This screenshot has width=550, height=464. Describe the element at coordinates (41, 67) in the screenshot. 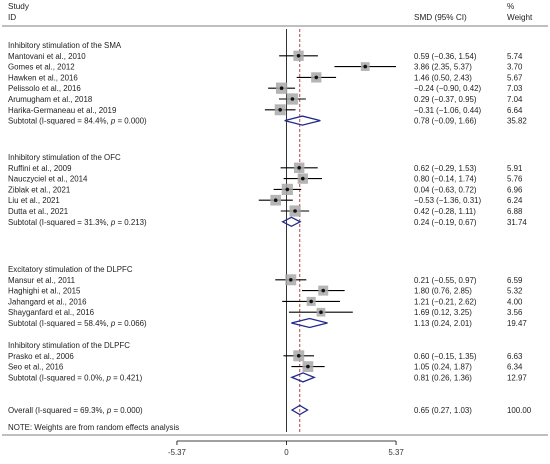

I see `study-label: Gomes et al., 2012` at that location.